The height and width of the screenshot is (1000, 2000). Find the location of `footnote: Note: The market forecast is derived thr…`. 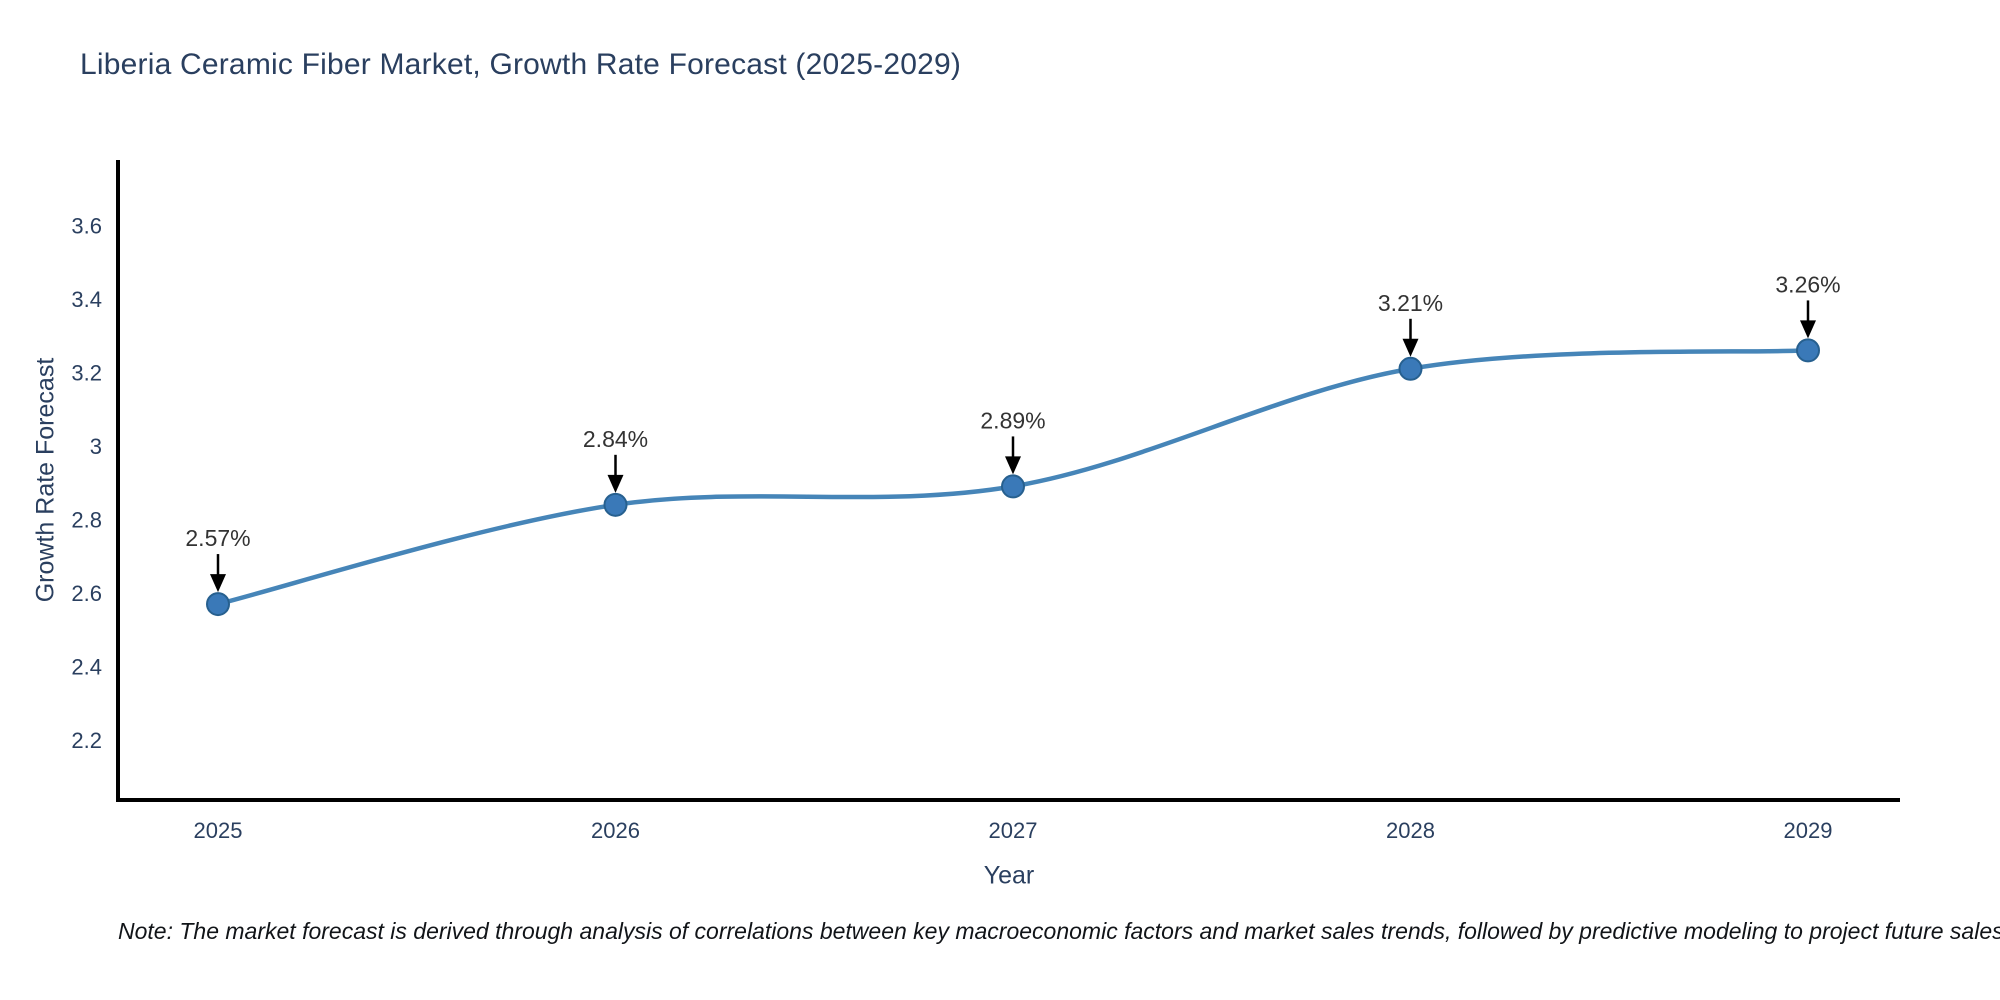

footnote: Note: The market forecast is derived thr… is located at coordinates (1059, 931).